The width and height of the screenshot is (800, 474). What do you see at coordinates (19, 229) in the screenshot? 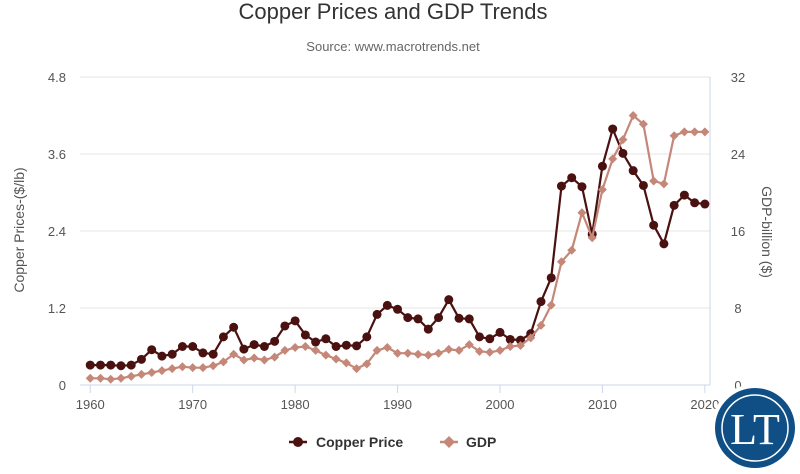
I see `y-axis-left-title: Copper Prices-($/lb)` at bounding box center [19, 229].